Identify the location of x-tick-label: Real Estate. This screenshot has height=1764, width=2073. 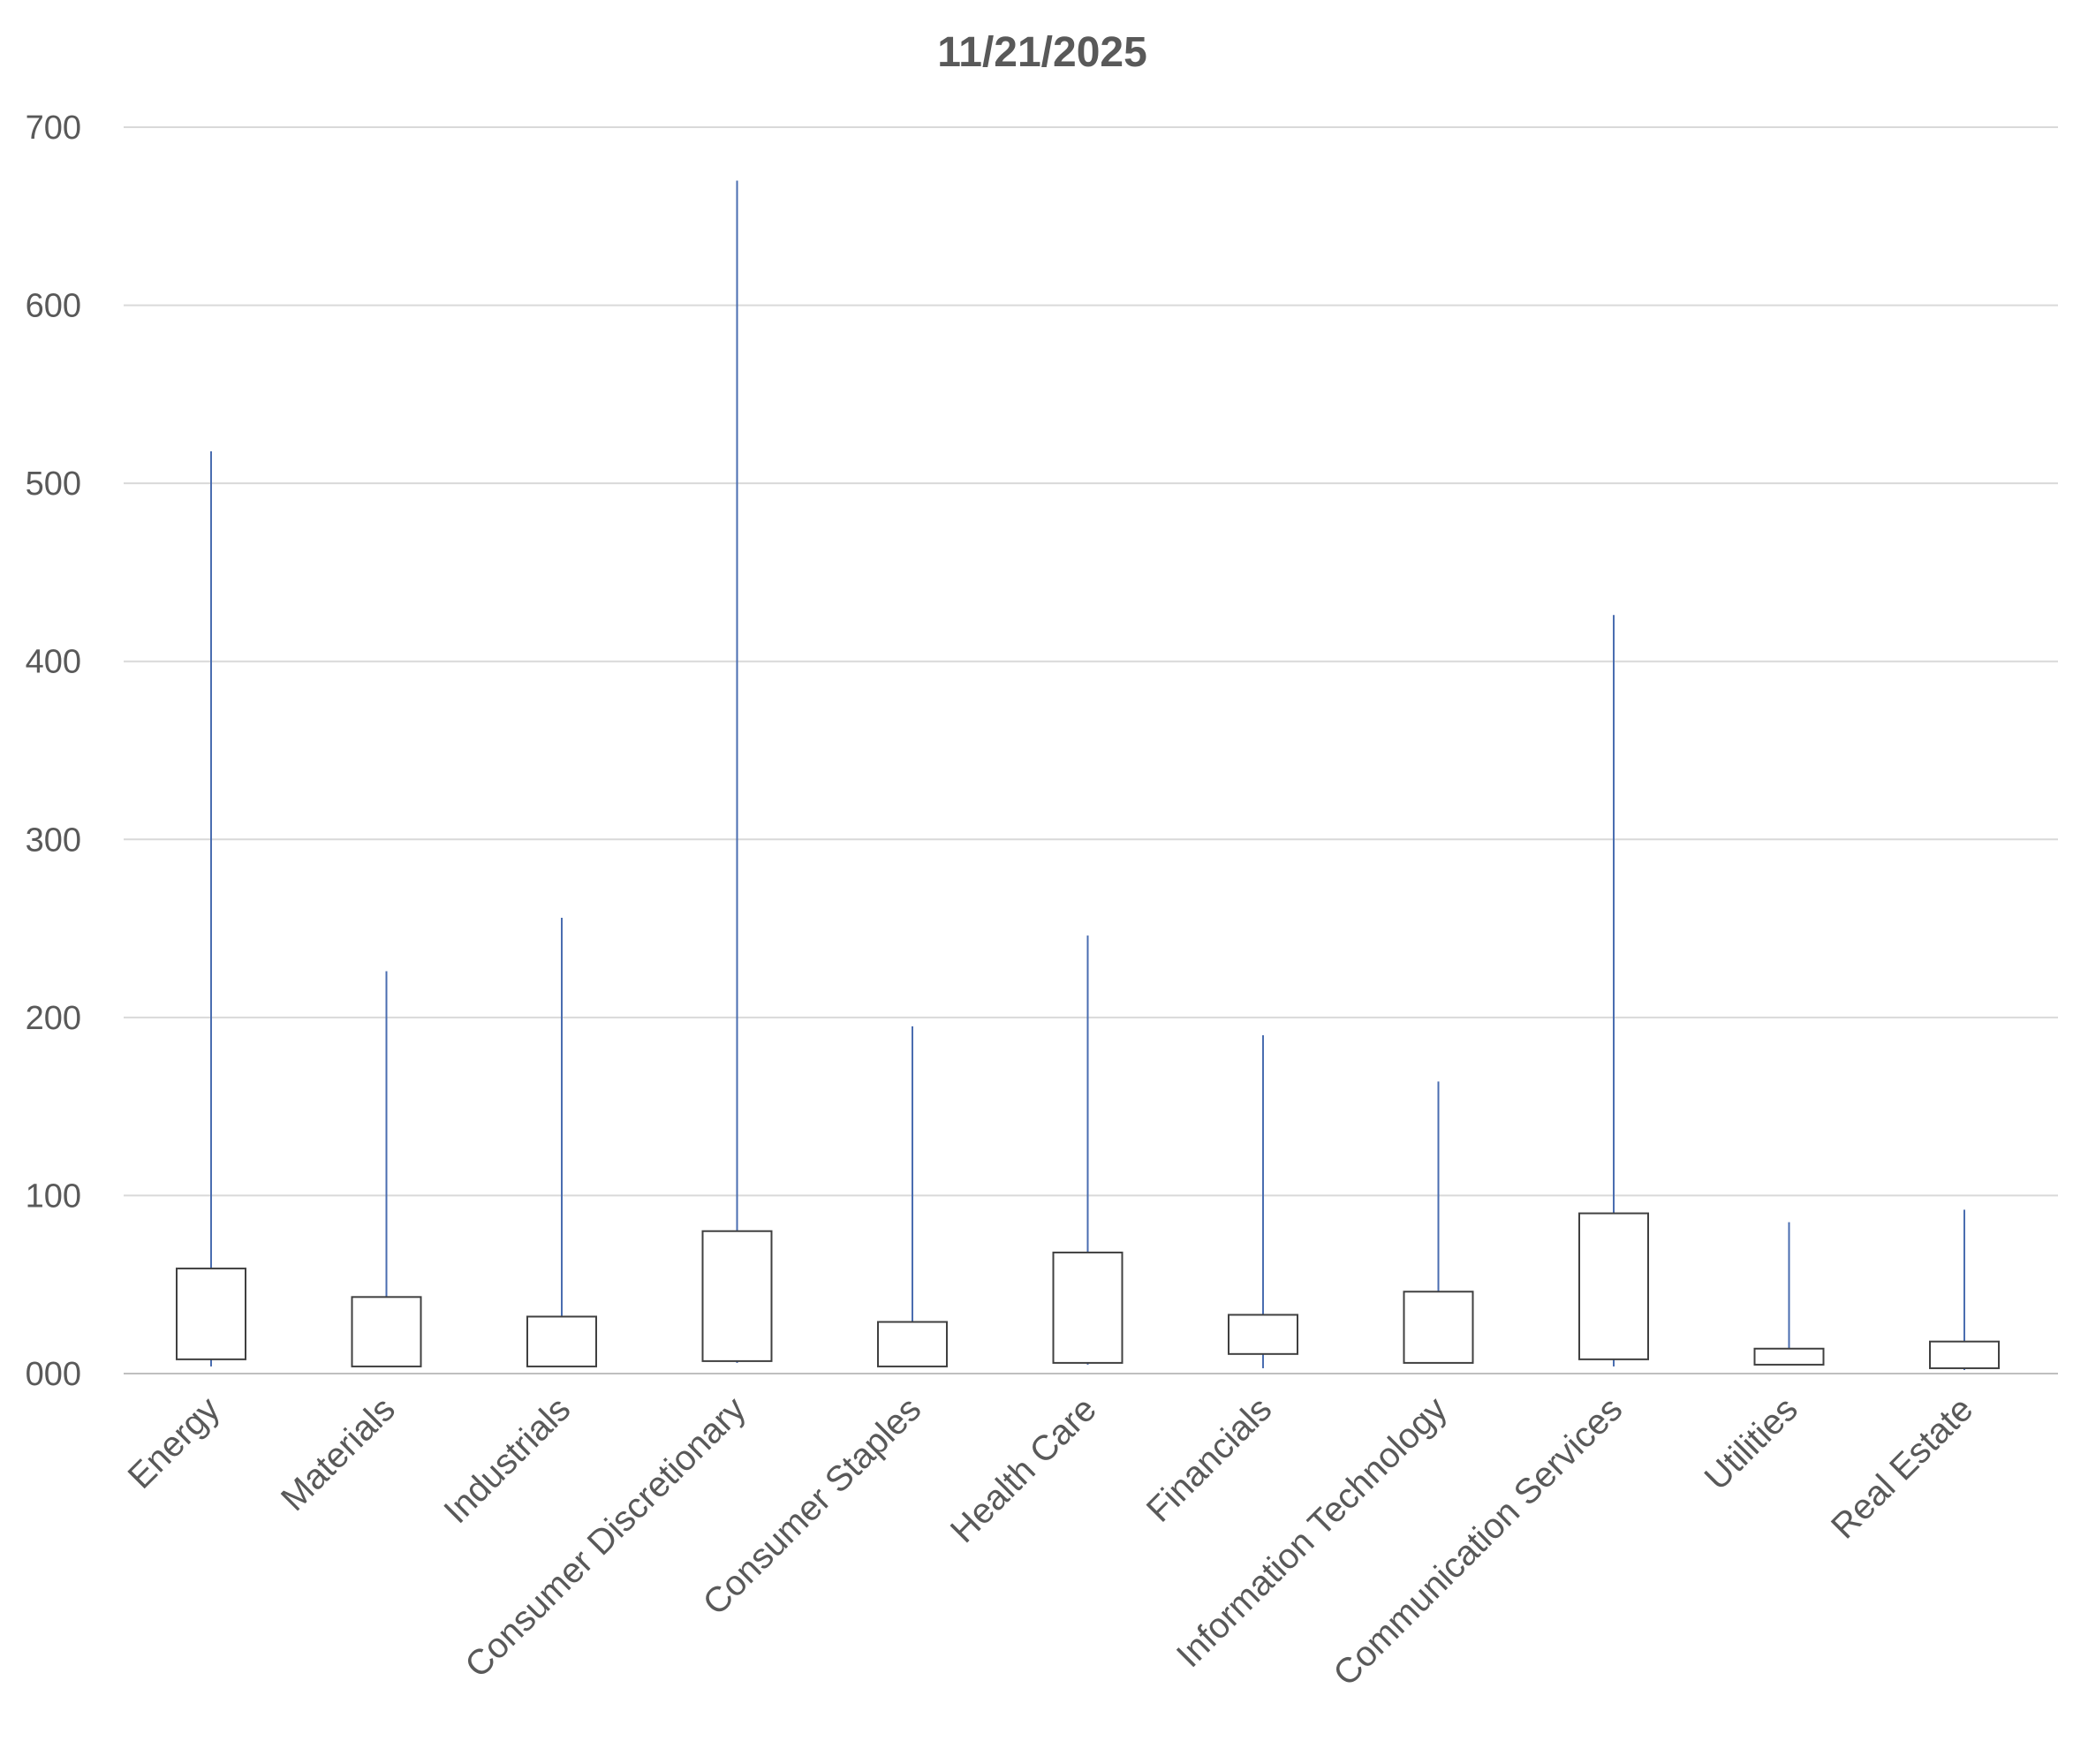
(1902, 1467).